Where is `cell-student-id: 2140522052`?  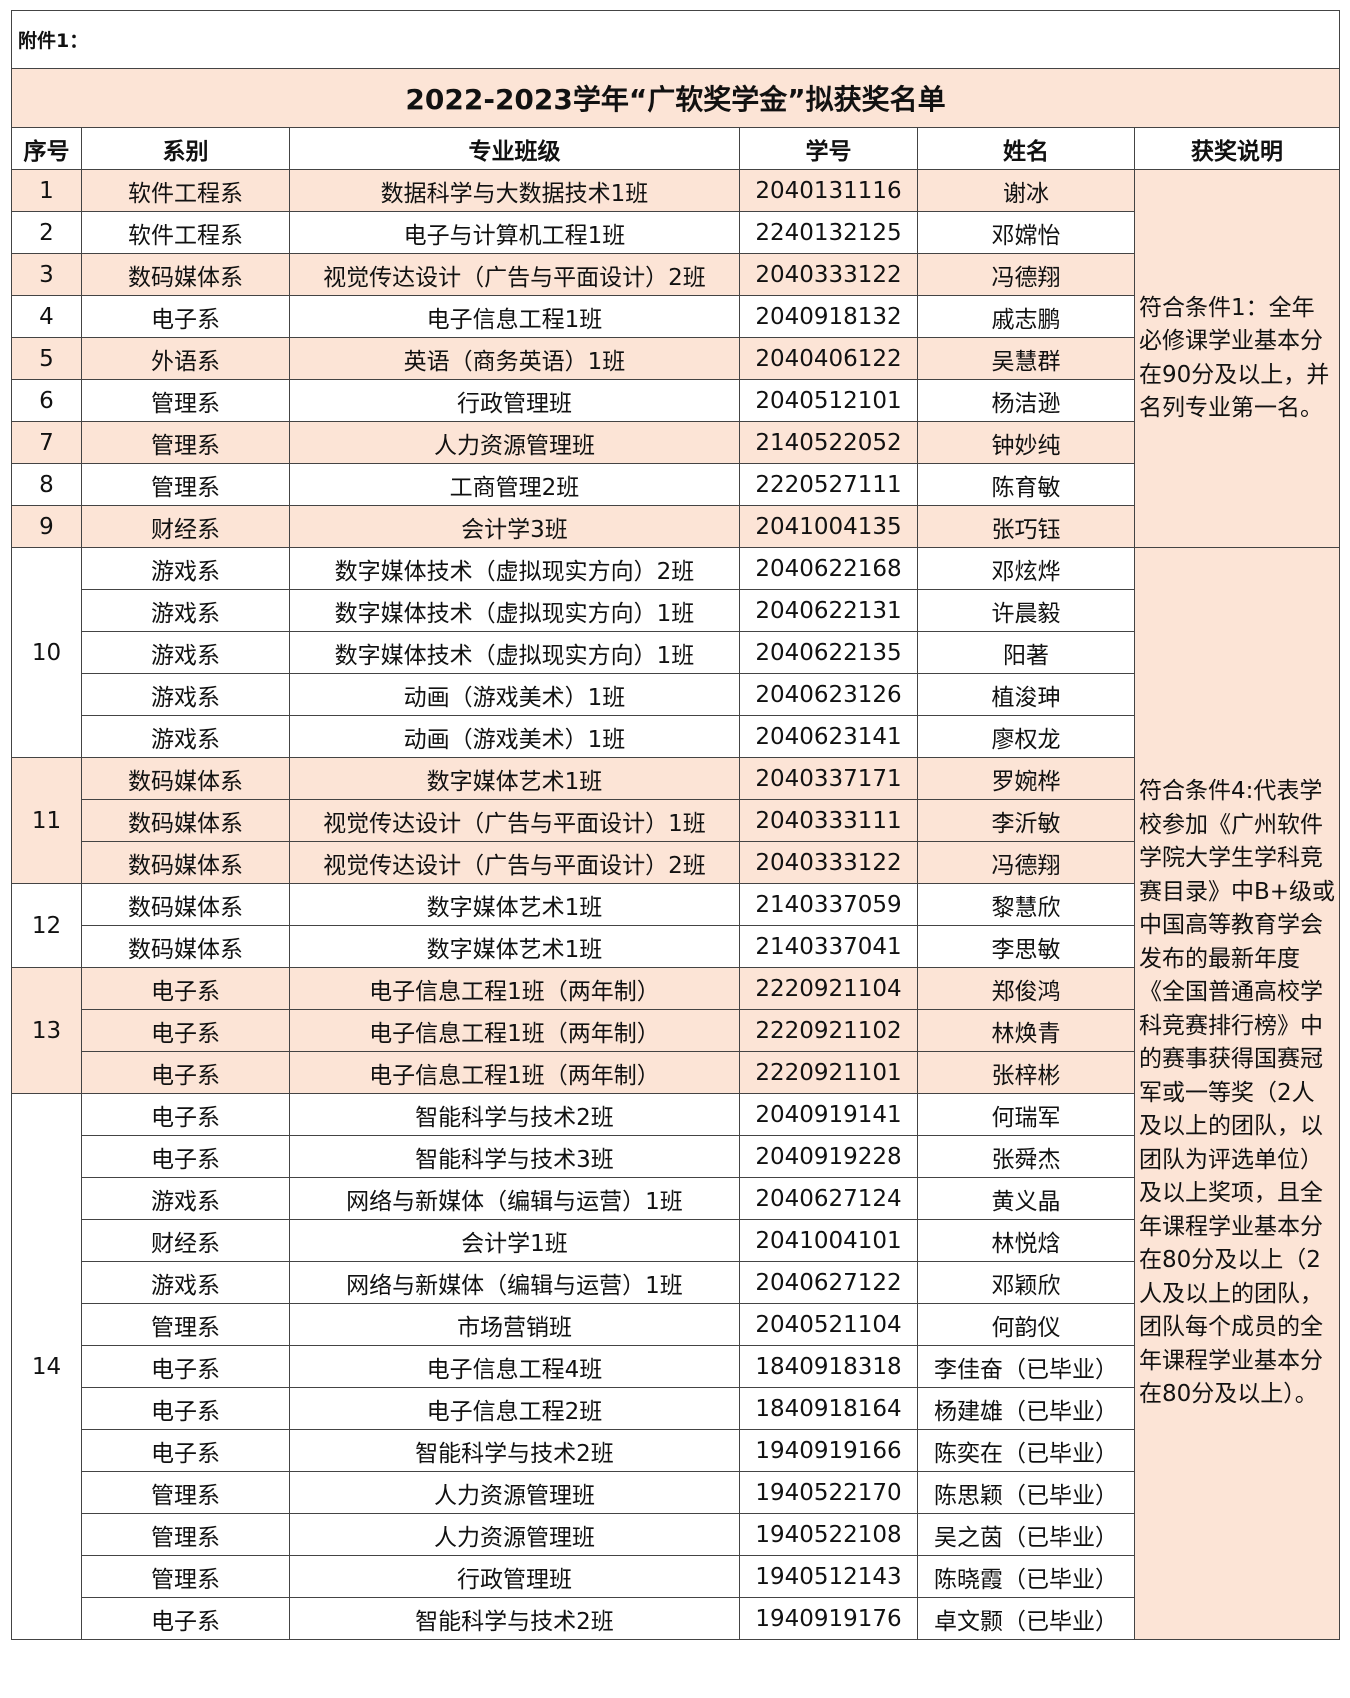
cell-student-id: 2140522052 is located at coordinates (828, 442).